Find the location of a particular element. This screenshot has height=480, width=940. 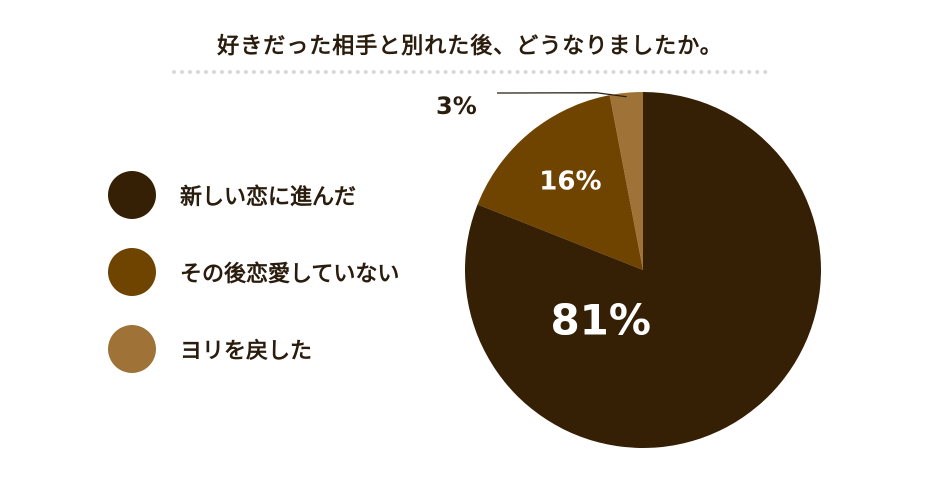

legend-item-no-love: その後恋愛していない is located at coordinates (288, 272).